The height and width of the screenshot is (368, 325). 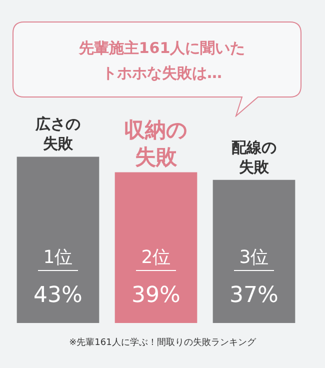 I want to click on data-label: 43%, so click(x=58, y=295).